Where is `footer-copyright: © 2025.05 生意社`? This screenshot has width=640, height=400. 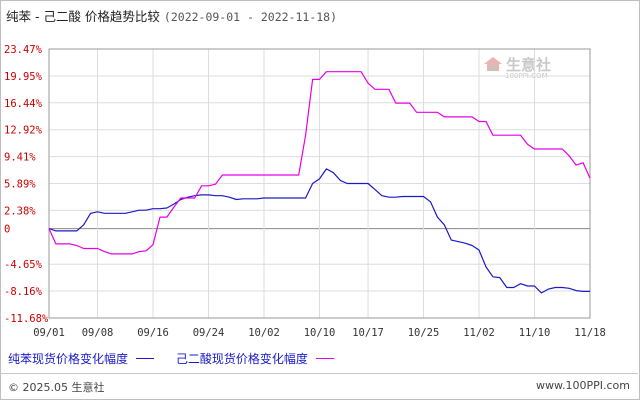
footer-copyright: © 2025.05 生意社 is located at coordinates (56, 387).